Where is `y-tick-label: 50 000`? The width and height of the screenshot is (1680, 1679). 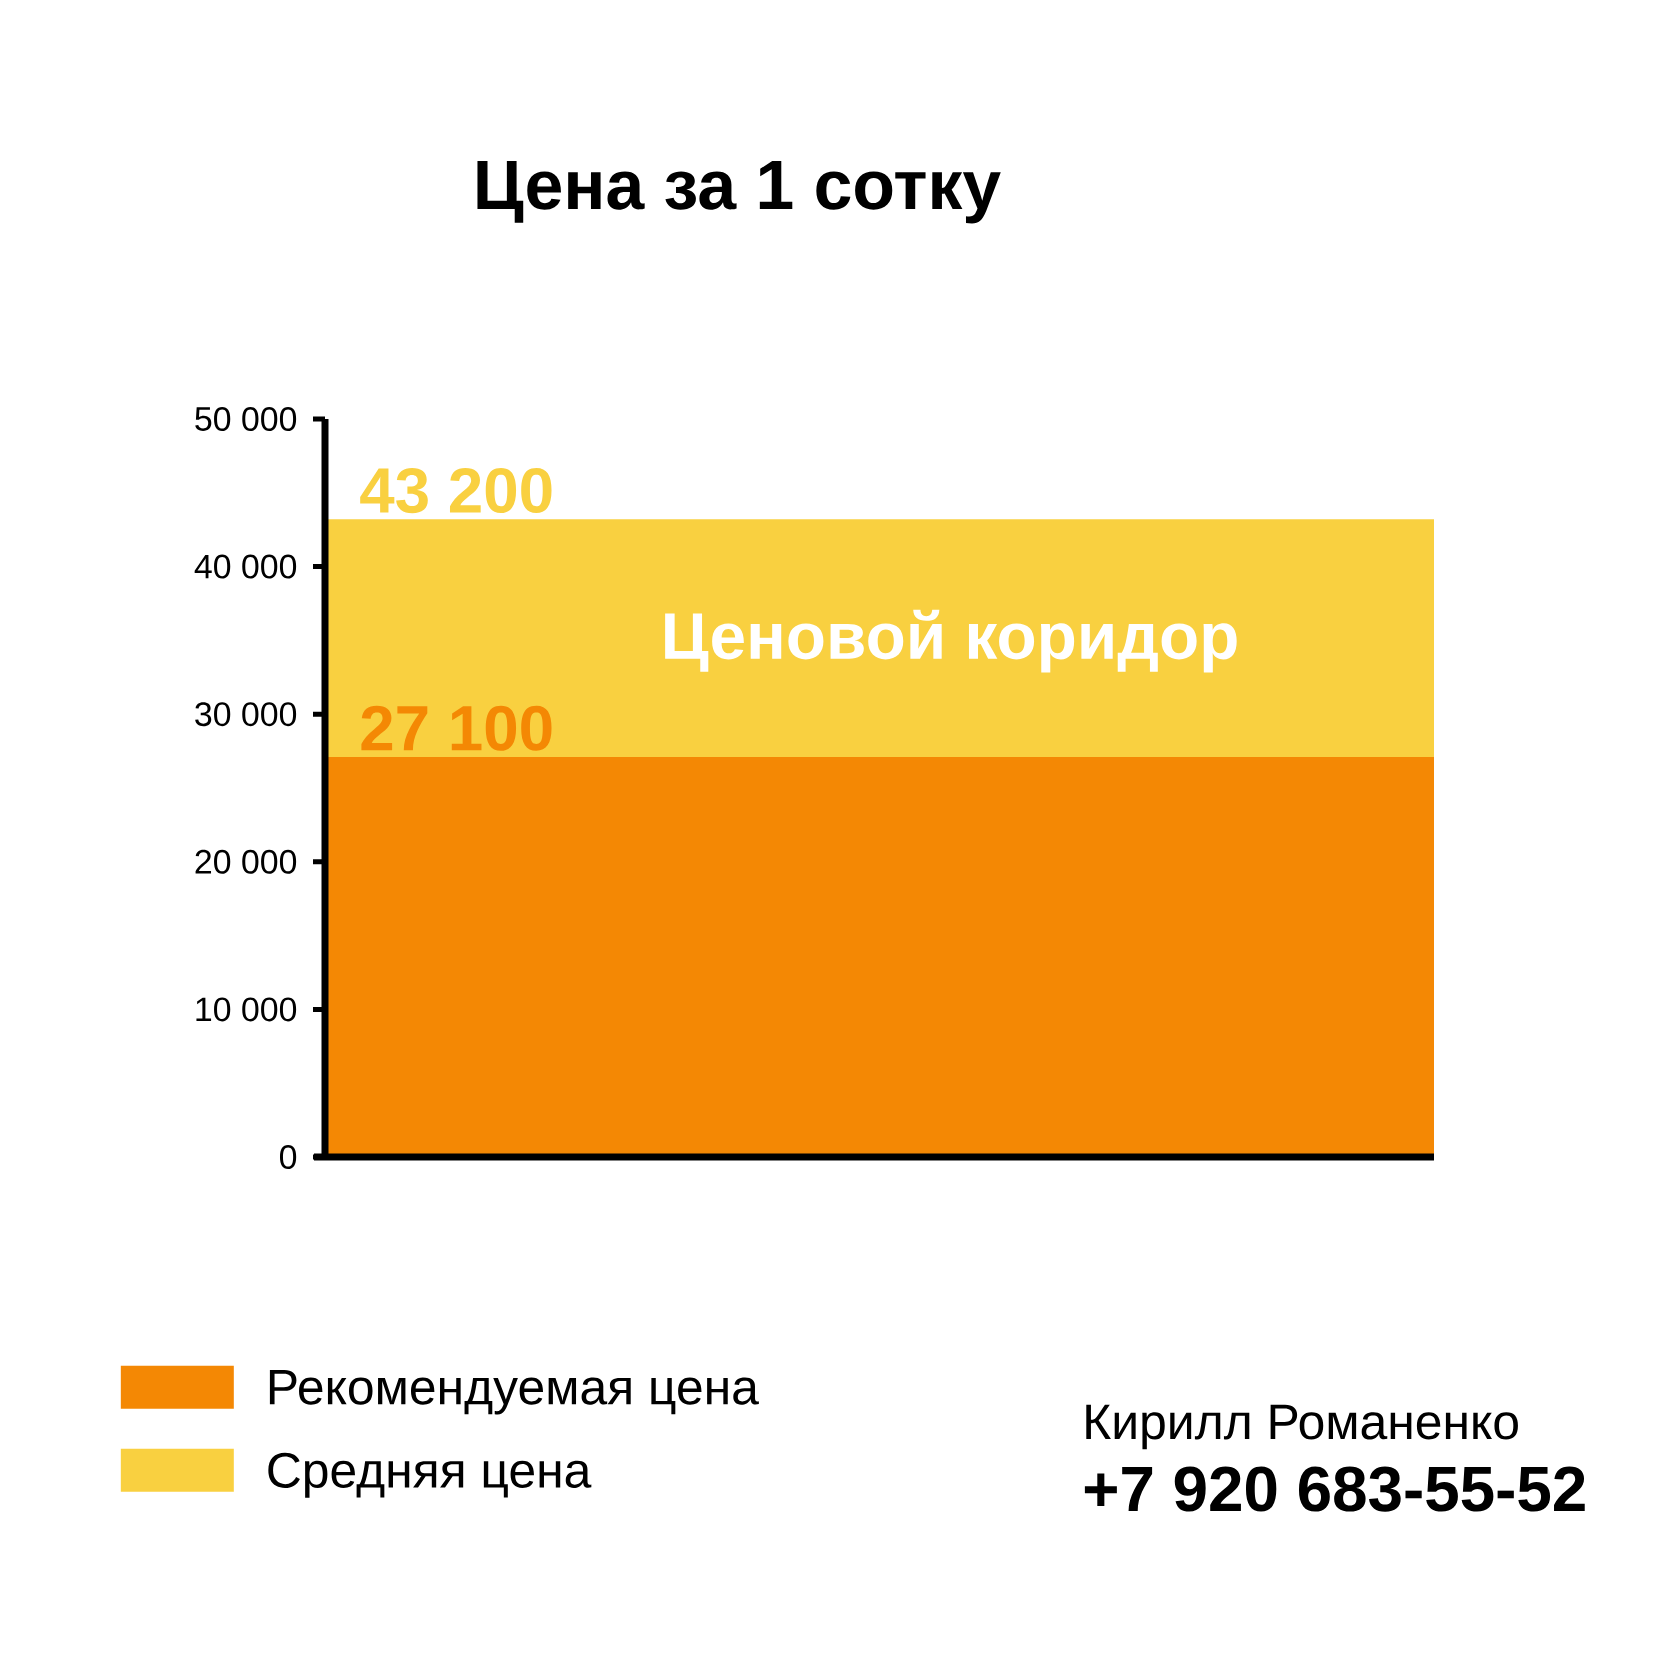 y-tick-label: 50 000 is located at coordinates (246, 418).